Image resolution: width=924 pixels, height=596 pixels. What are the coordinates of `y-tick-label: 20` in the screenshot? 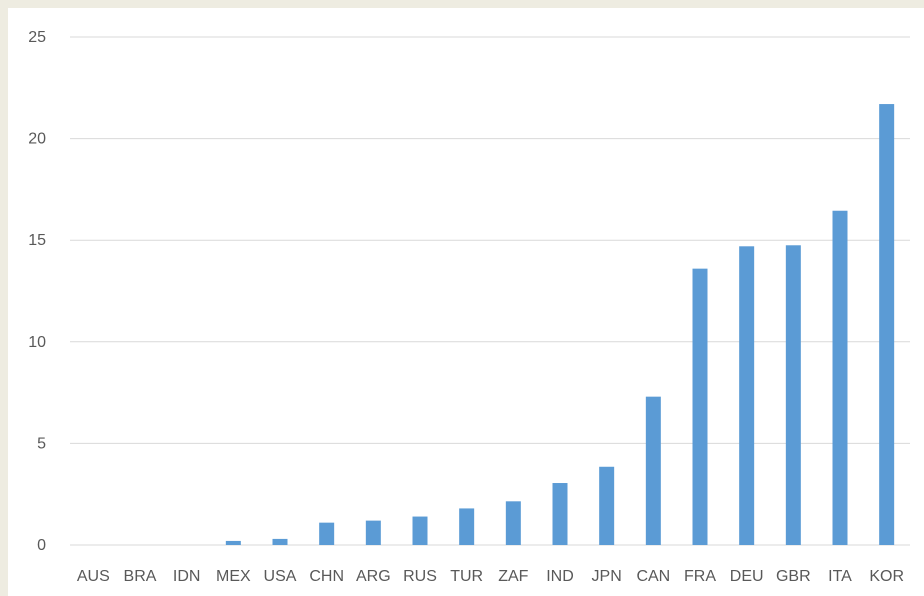 It's located at (37, 139).